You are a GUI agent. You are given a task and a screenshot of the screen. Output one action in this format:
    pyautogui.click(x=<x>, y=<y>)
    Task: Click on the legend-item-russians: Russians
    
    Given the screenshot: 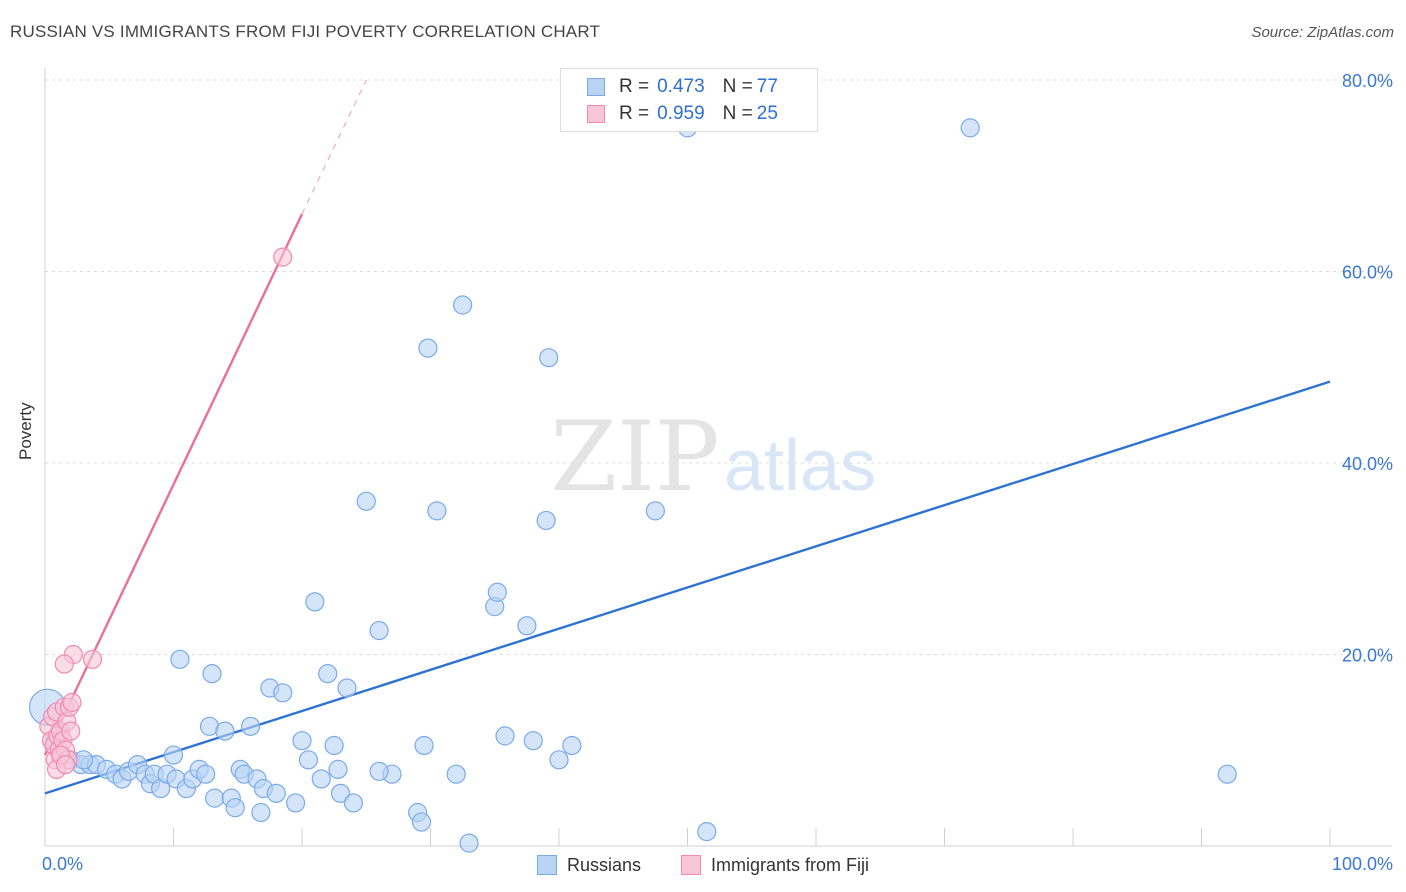 What is the action you would take?
    pyautogui.click(x=588, y=865)
    